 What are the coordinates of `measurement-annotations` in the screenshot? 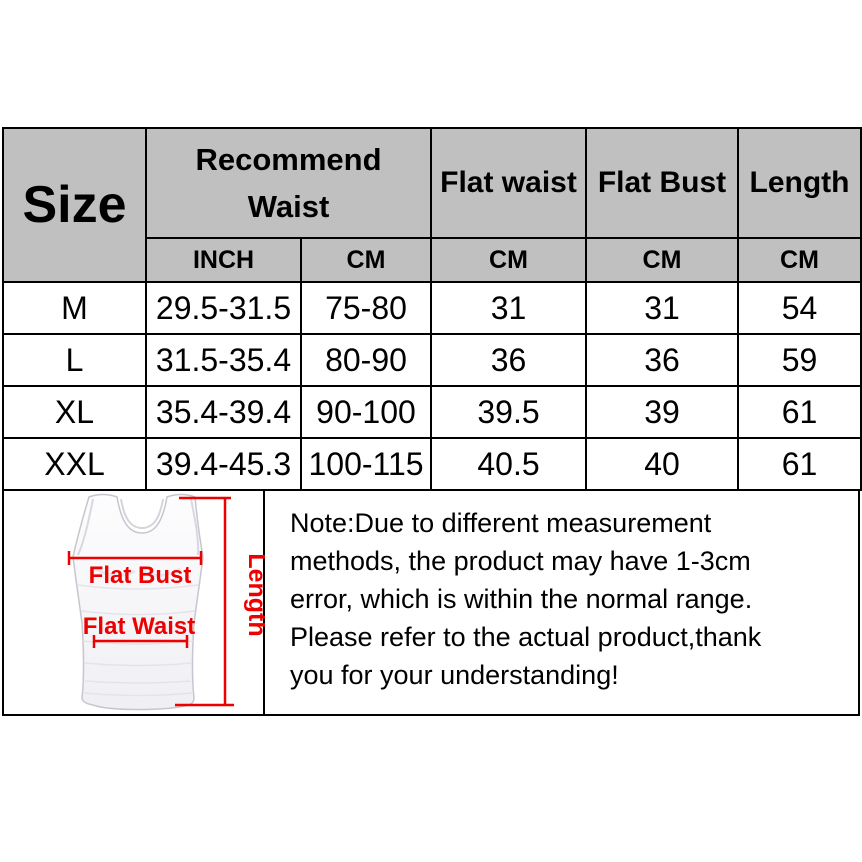 It's located at (150, 601).